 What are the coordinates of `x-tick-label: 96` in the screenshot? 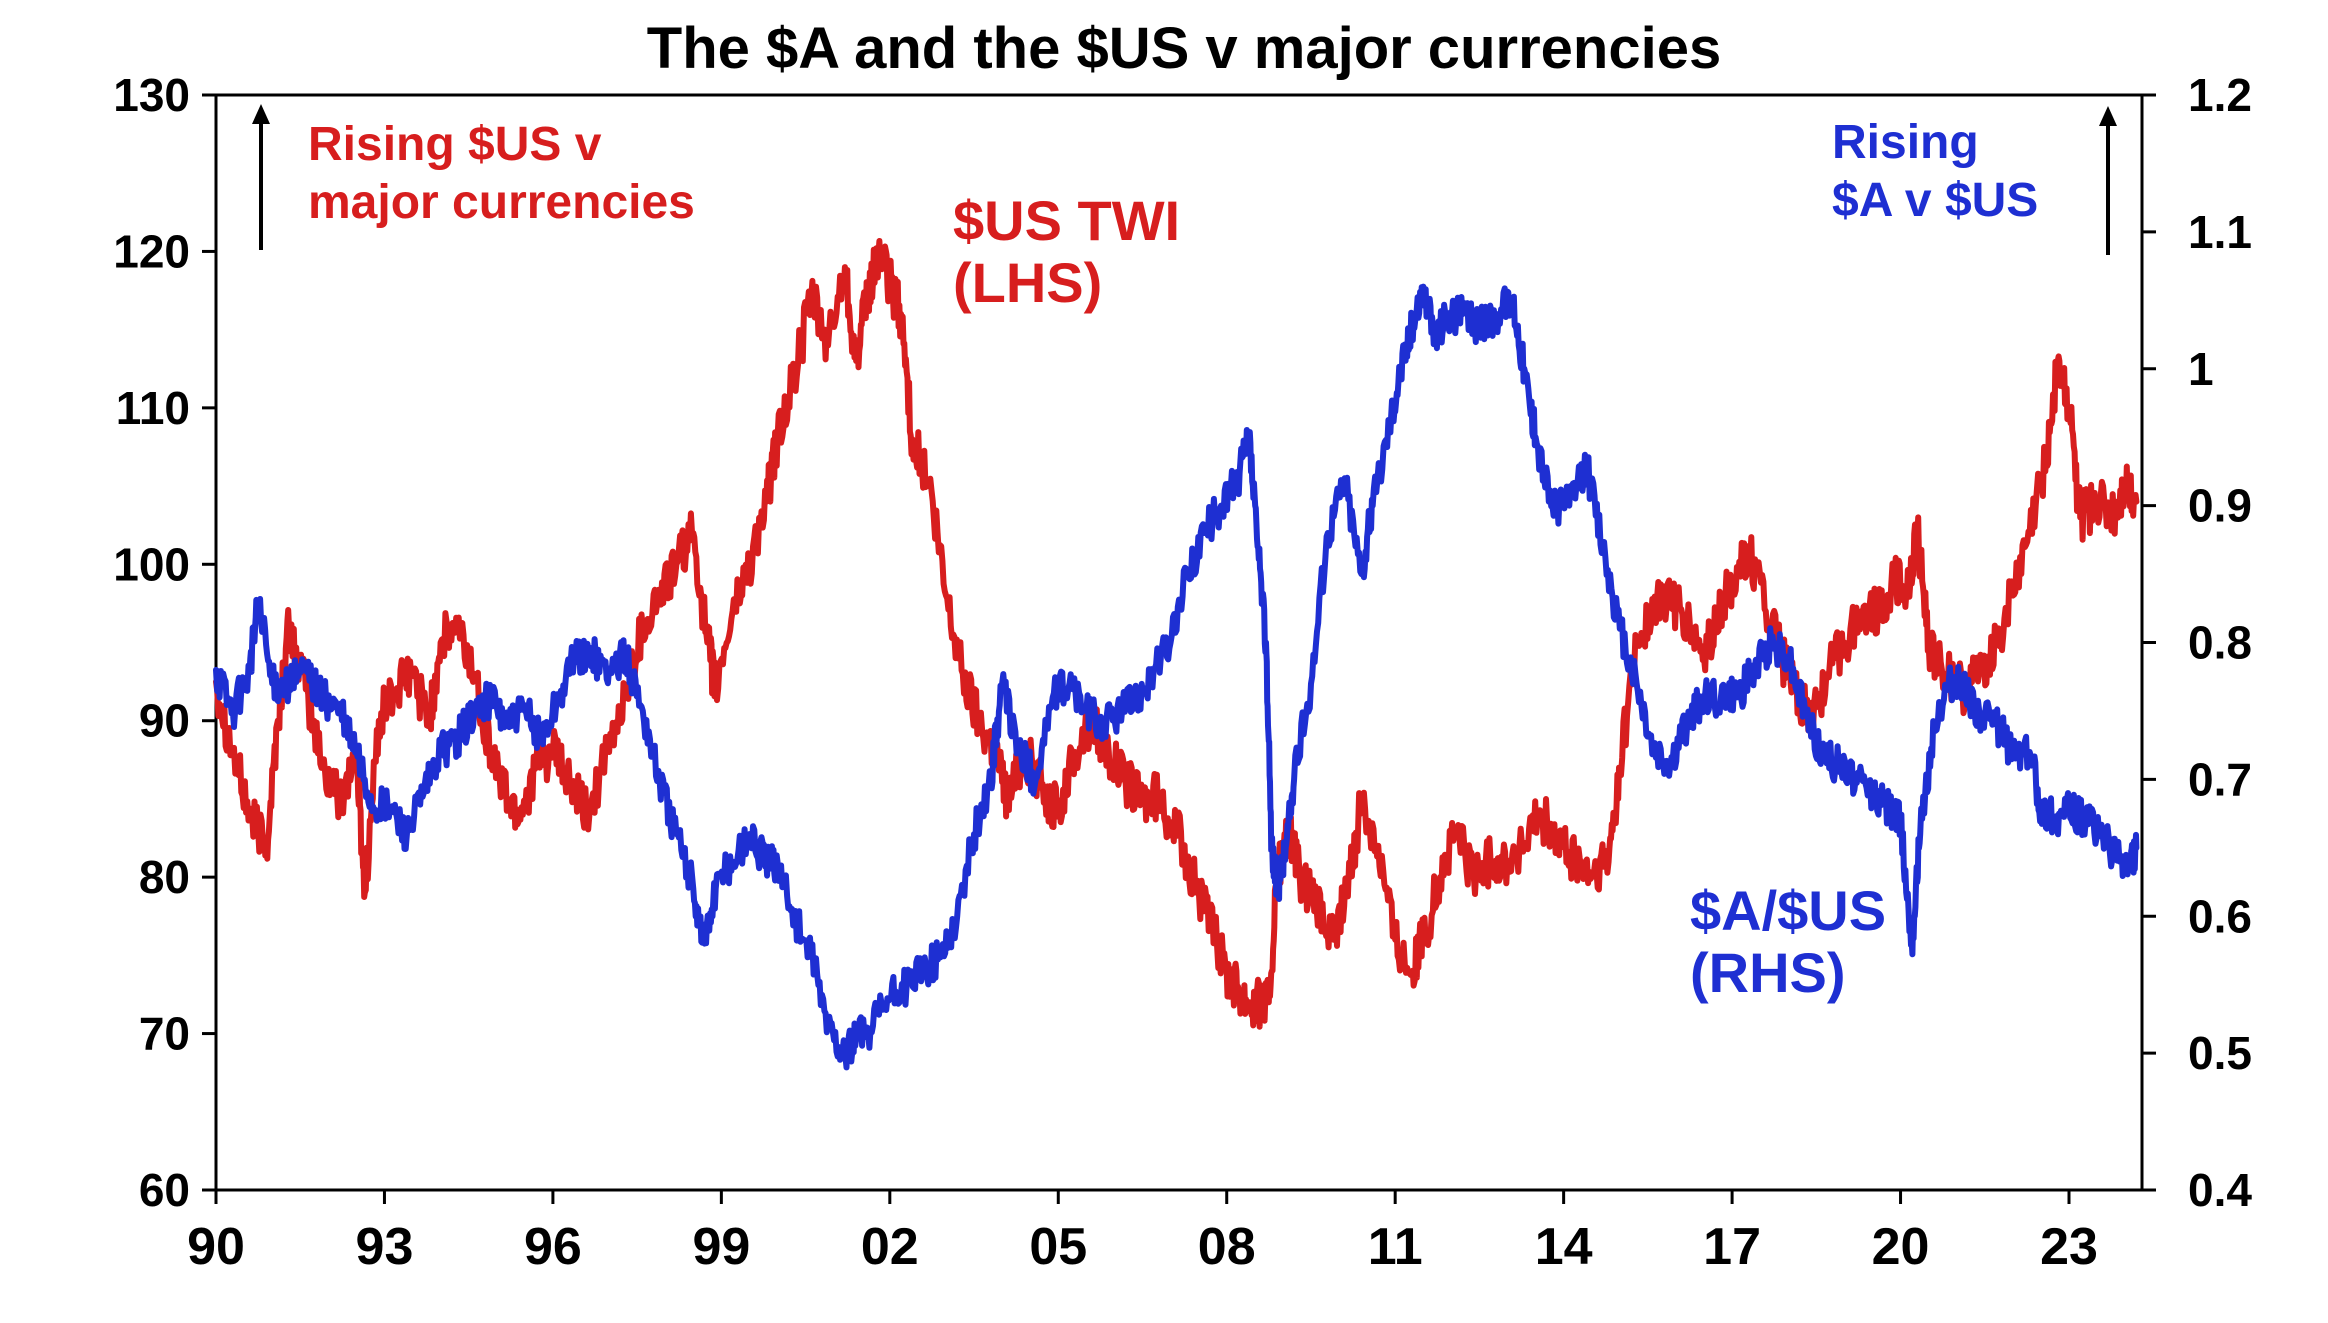 It's located at (553, 1247).